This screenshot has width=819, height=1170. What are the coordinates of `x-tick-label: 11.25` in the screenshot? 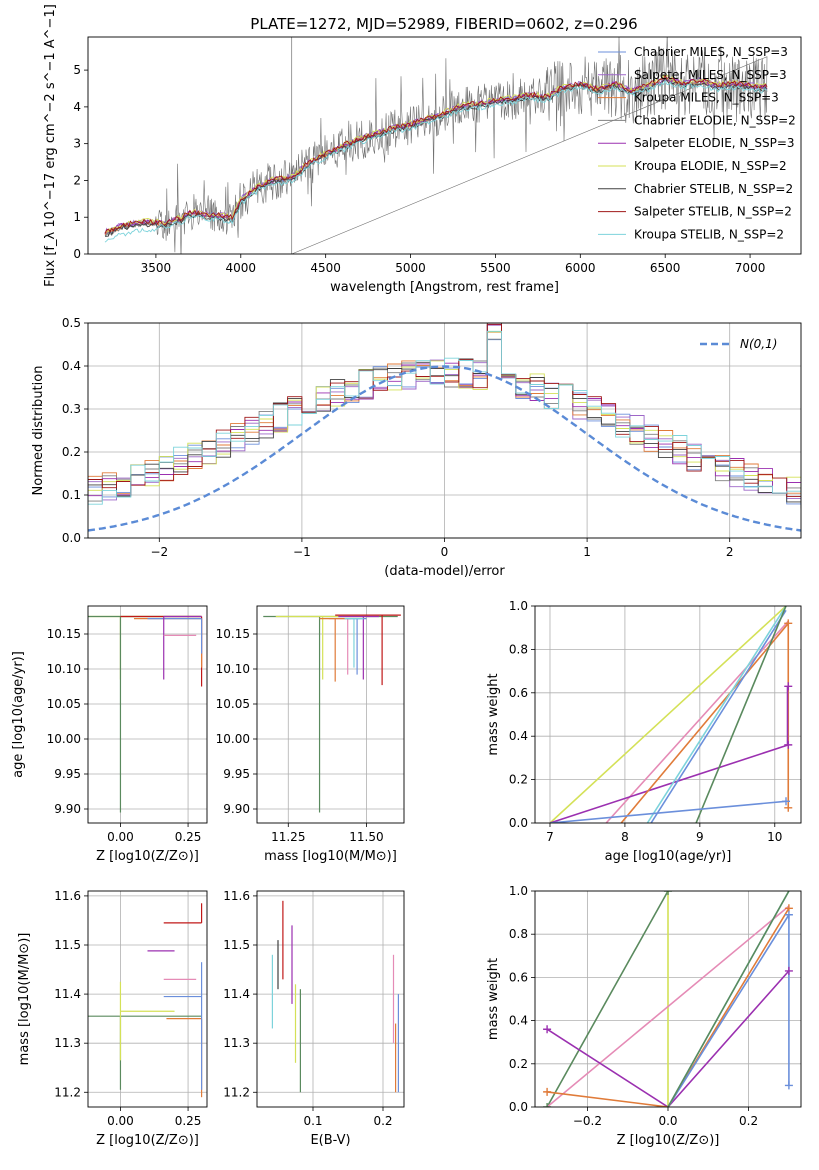 It's located at (288, 837).